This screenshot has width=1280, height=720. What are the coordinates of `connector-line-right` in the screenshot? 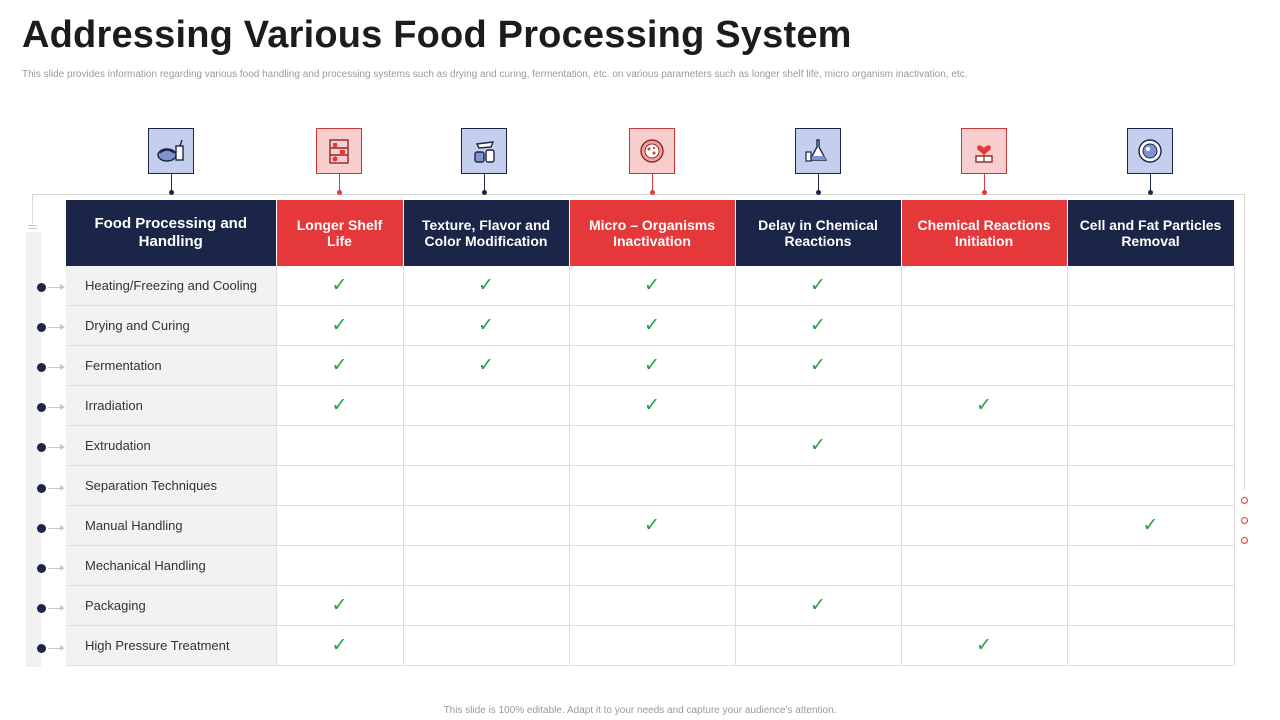 It's located at (1244, 342).